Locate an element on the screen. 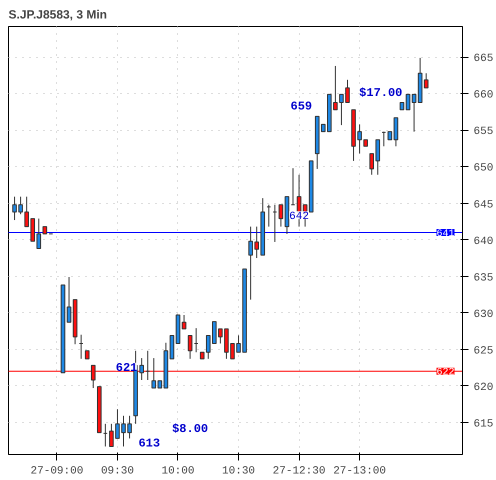 This screenshot has width=496, height=480. x-tick-label: 10:30 is located at coordinates (239, 472).